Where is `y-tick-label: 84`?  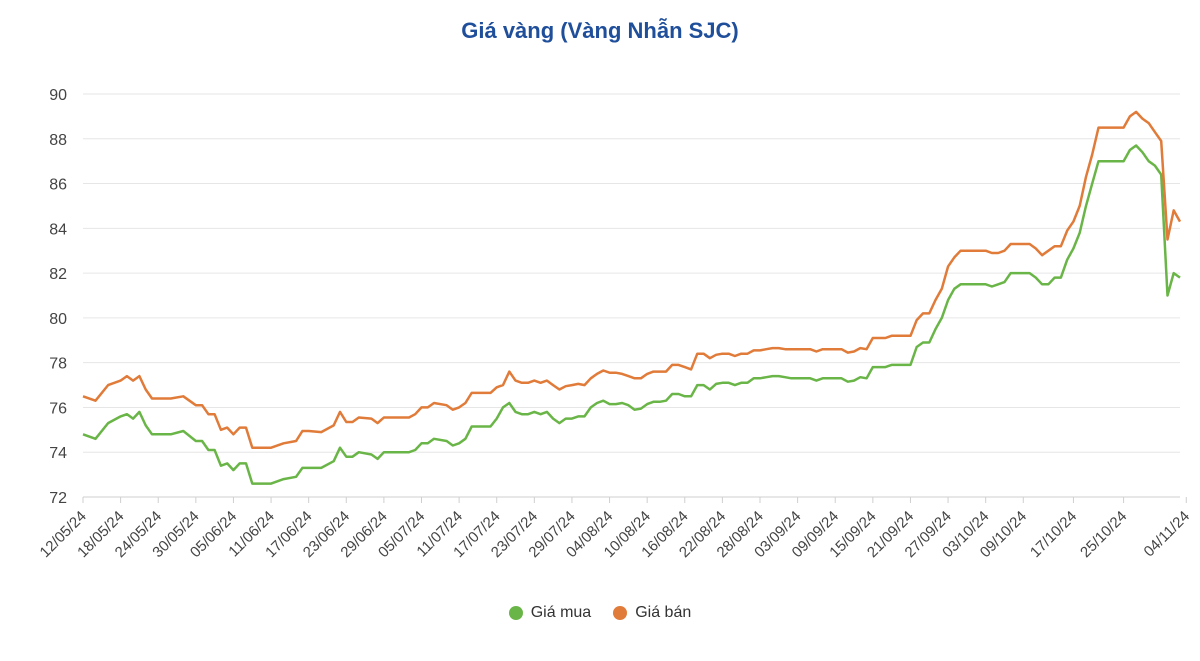 y-tick-label: 84 is located at coordinates (58, 229).